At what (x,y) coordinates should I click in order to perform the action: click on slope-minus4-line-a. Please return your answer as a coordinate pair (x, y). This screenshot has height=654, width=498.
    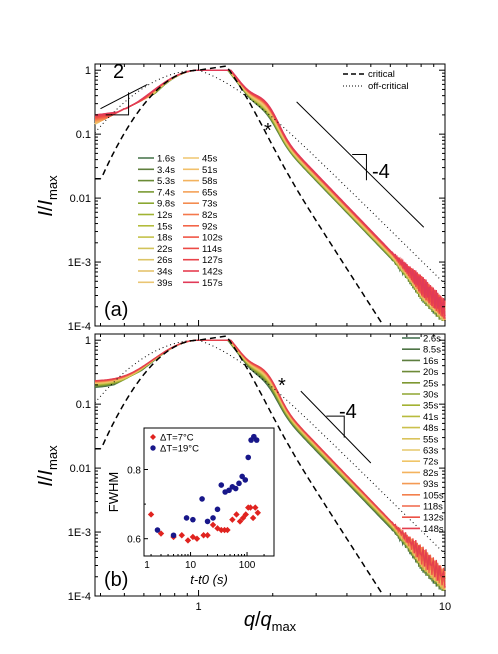
    Looking at the image, I should click on (360, 164).